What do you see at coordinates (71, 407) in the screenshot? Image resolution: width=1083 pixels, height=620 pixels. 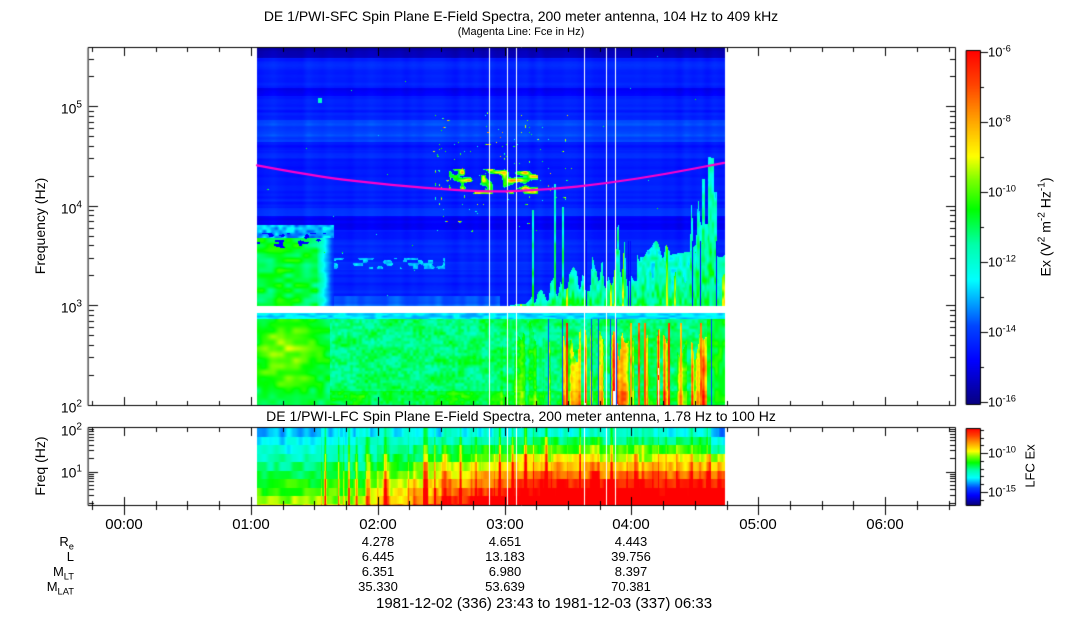 I see `sfc-y-tick-label: 10²` at bounding box center [71, 407].